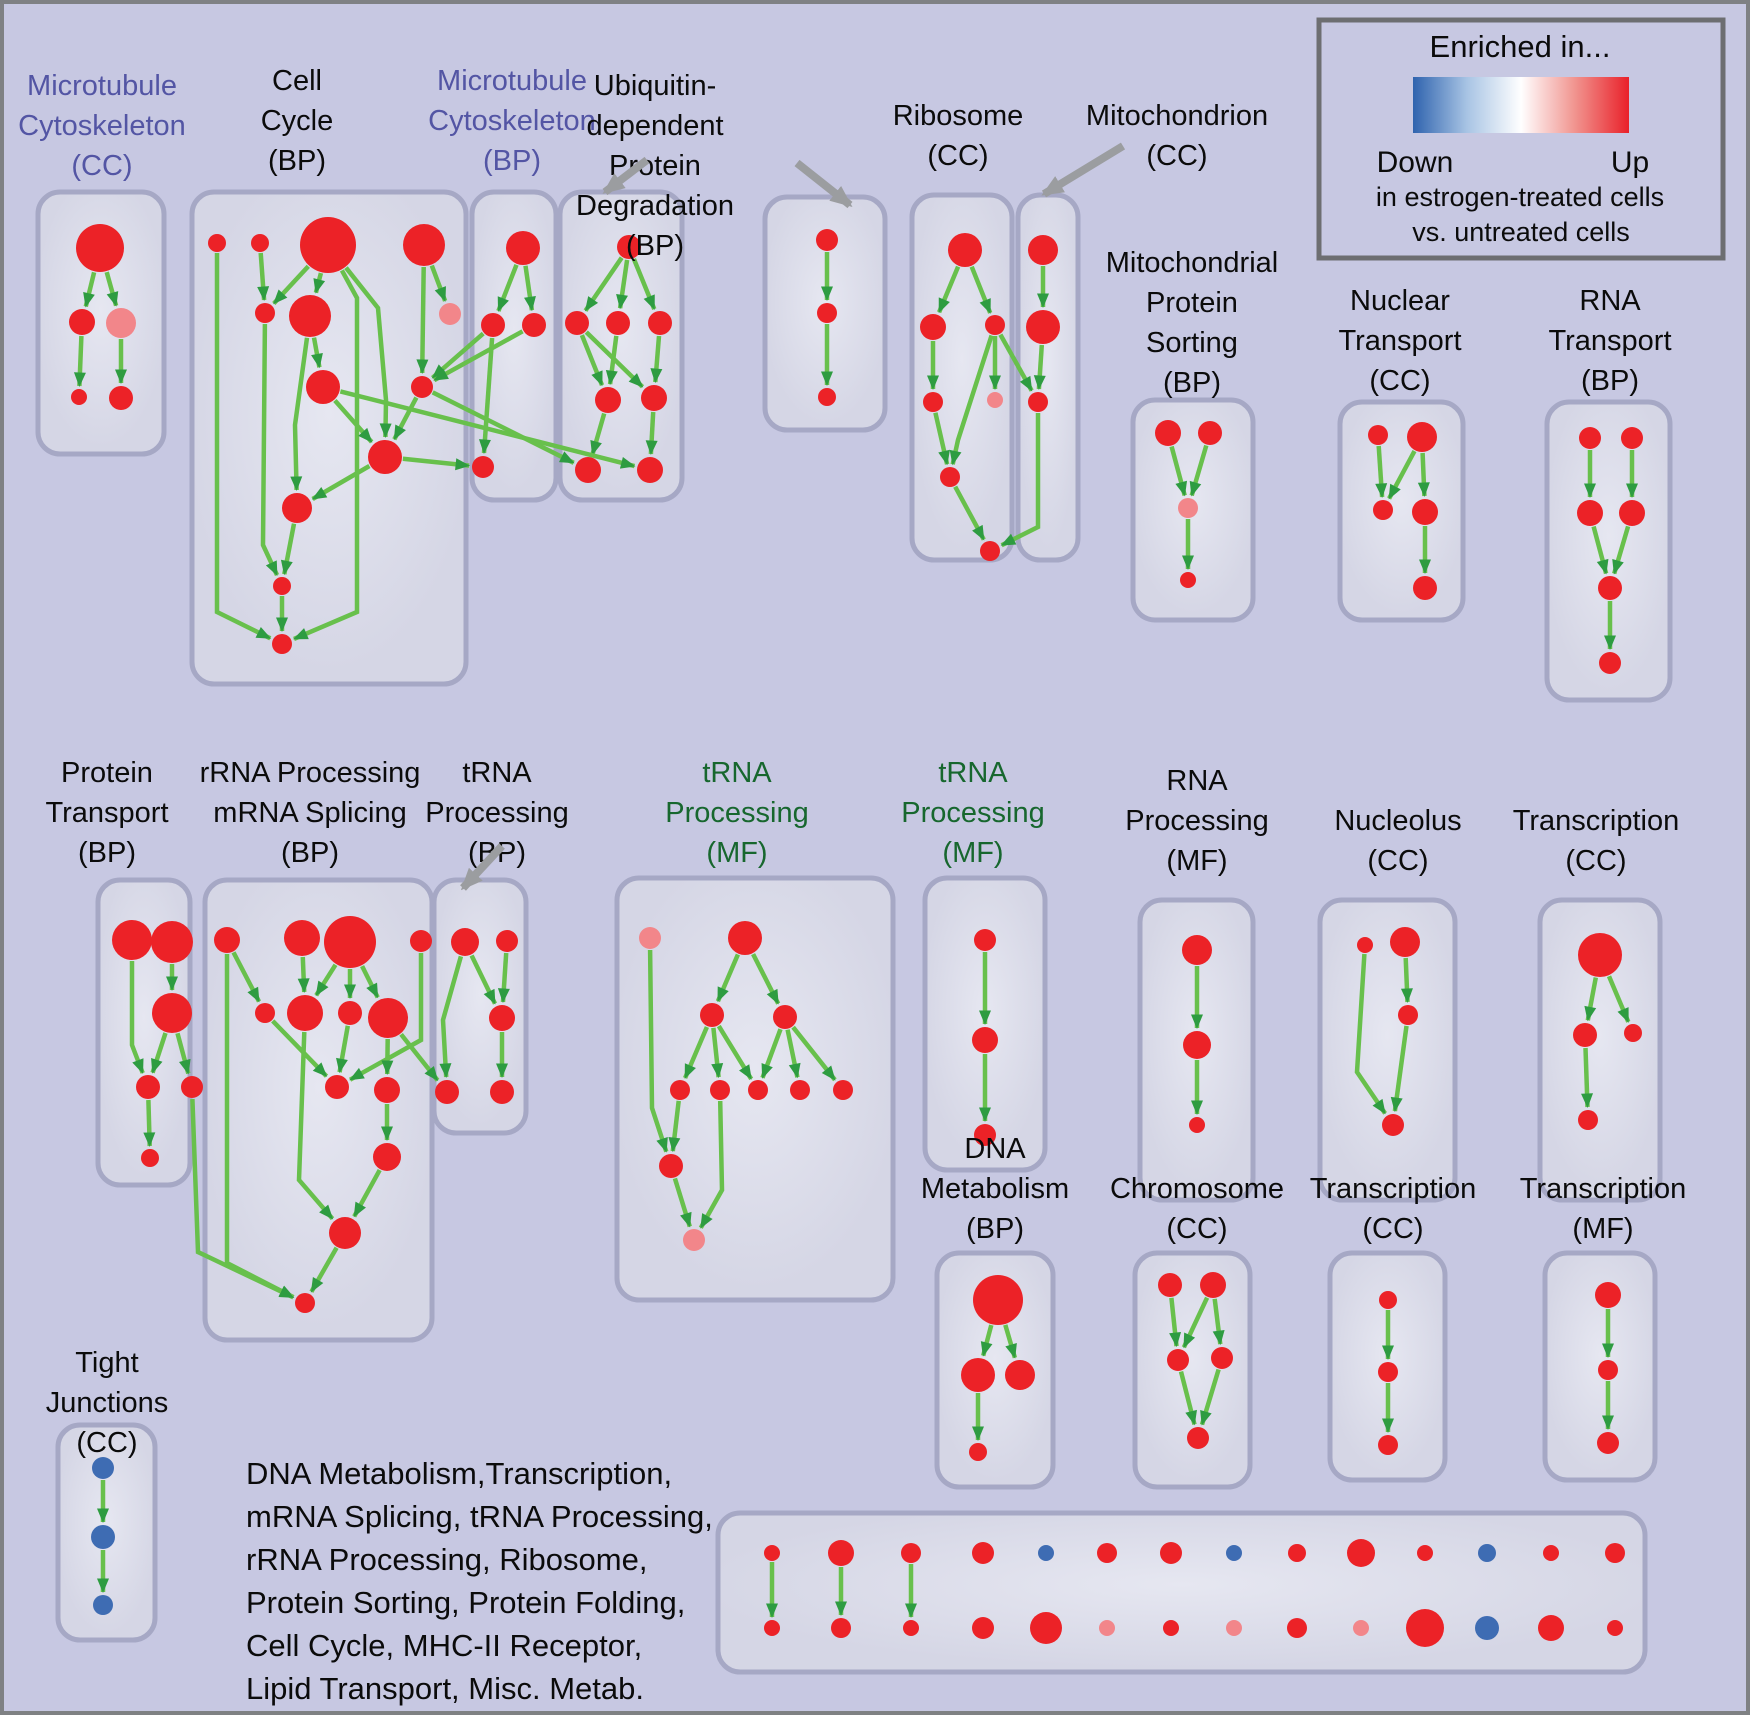 The width and height of the screenshot is (1750, 1715). Describe the element at coordinates (107, 1403) in the screenshot. I see `cluster-label-tj: Tight Junctions (CC)` at that location.